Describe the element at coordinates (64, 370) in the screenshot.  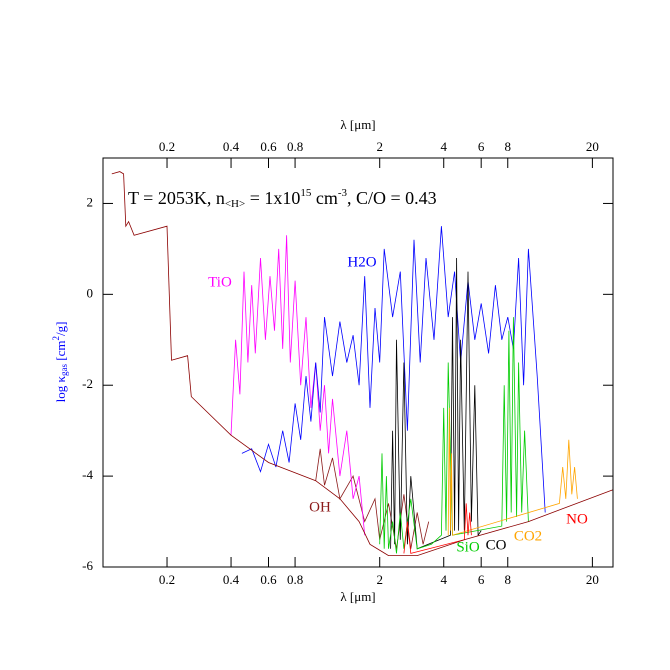
I see `y-label-part: gas` at that location.